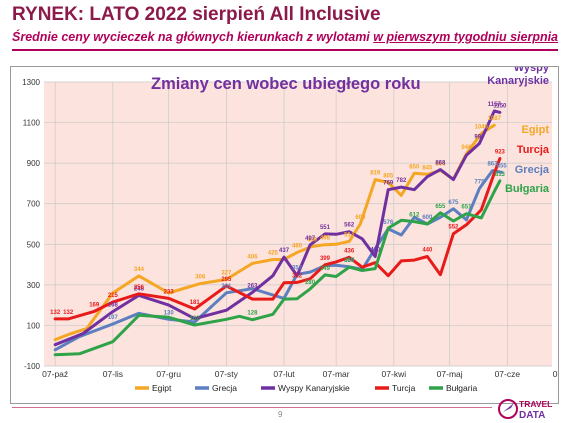 This screenshot has width=564, height=423. What do you see at coordinates (360, 218) in the screenshot?
I see `data-label: 600` at bounding box center [360, 218].